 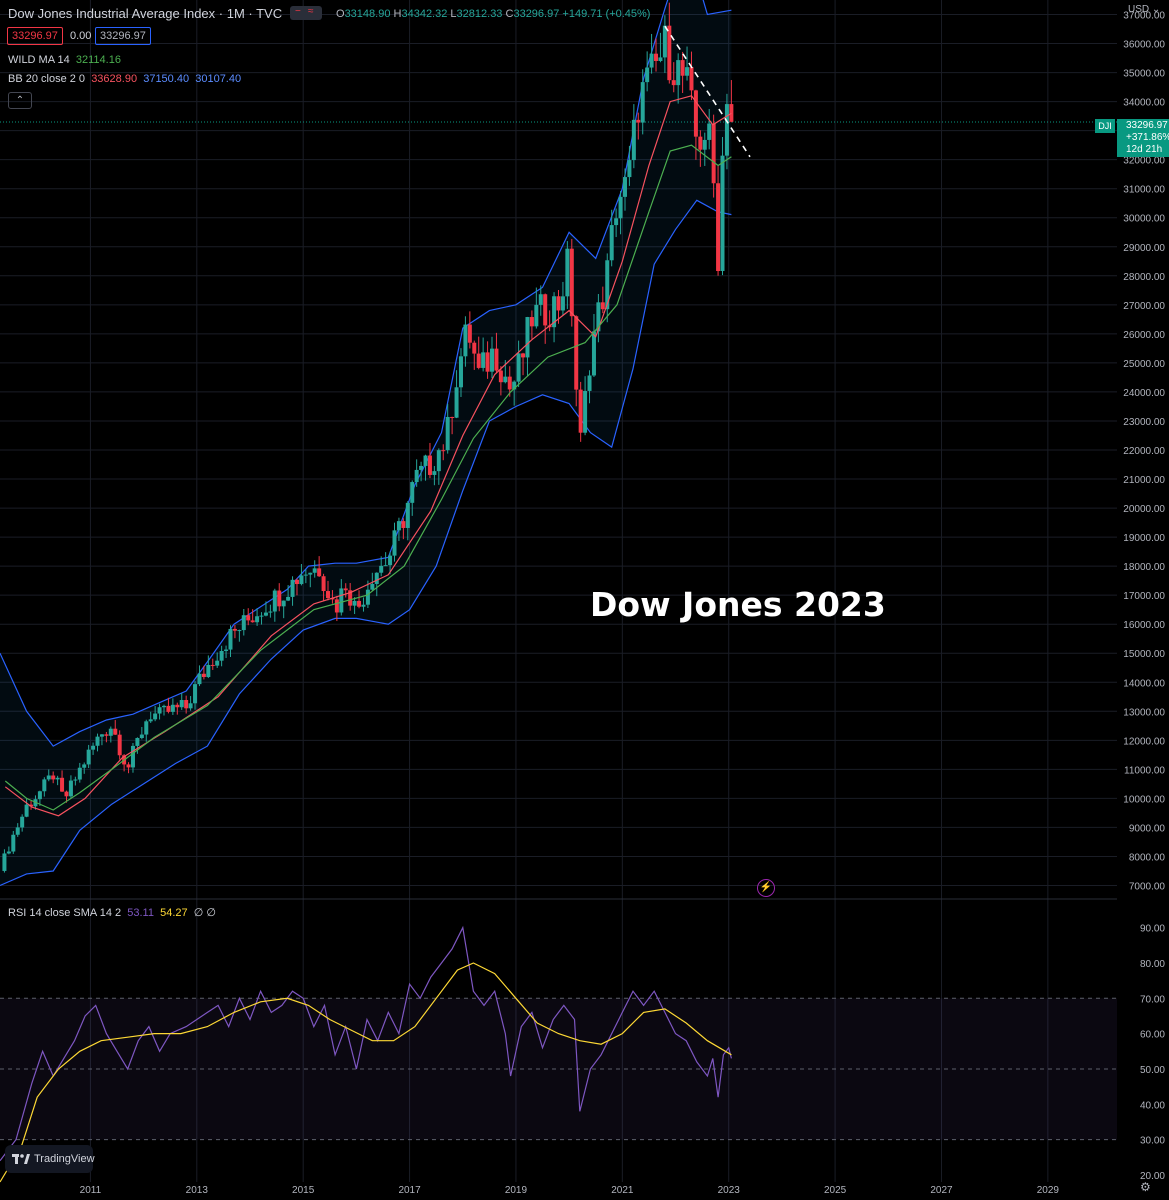 I want to click on wave-icon: ≈, so click(x=311, y=11).